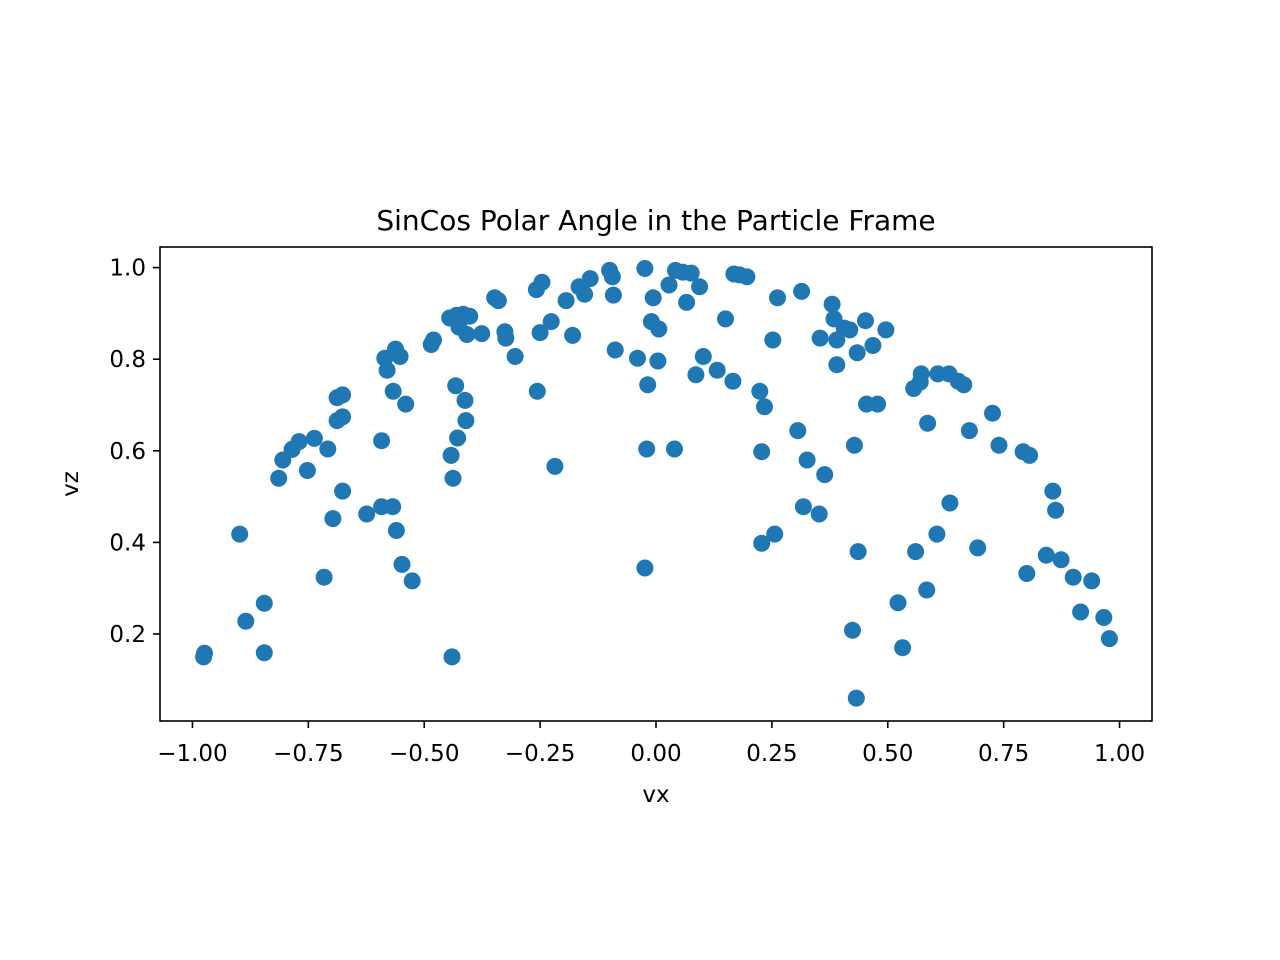 This screenshot has height=960, width=1280. Describe the element at coordinates (192, 754) in the screenshot. I see `x-tick-label-0: −1.00` at that location.